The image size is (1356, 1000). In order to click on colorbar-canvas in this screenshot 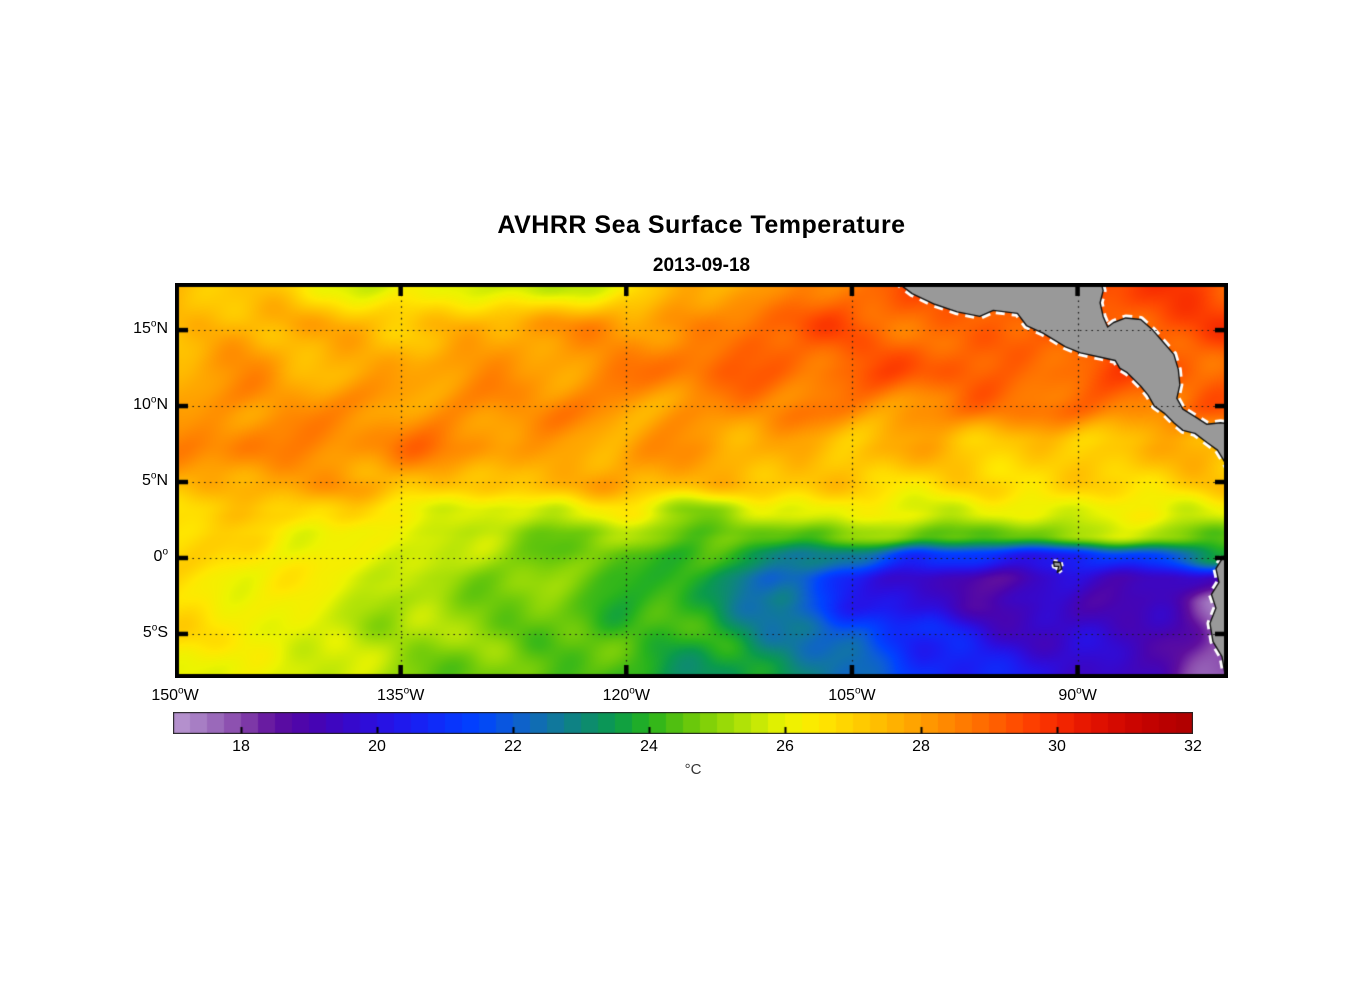, I will do `click(683, 723)`.